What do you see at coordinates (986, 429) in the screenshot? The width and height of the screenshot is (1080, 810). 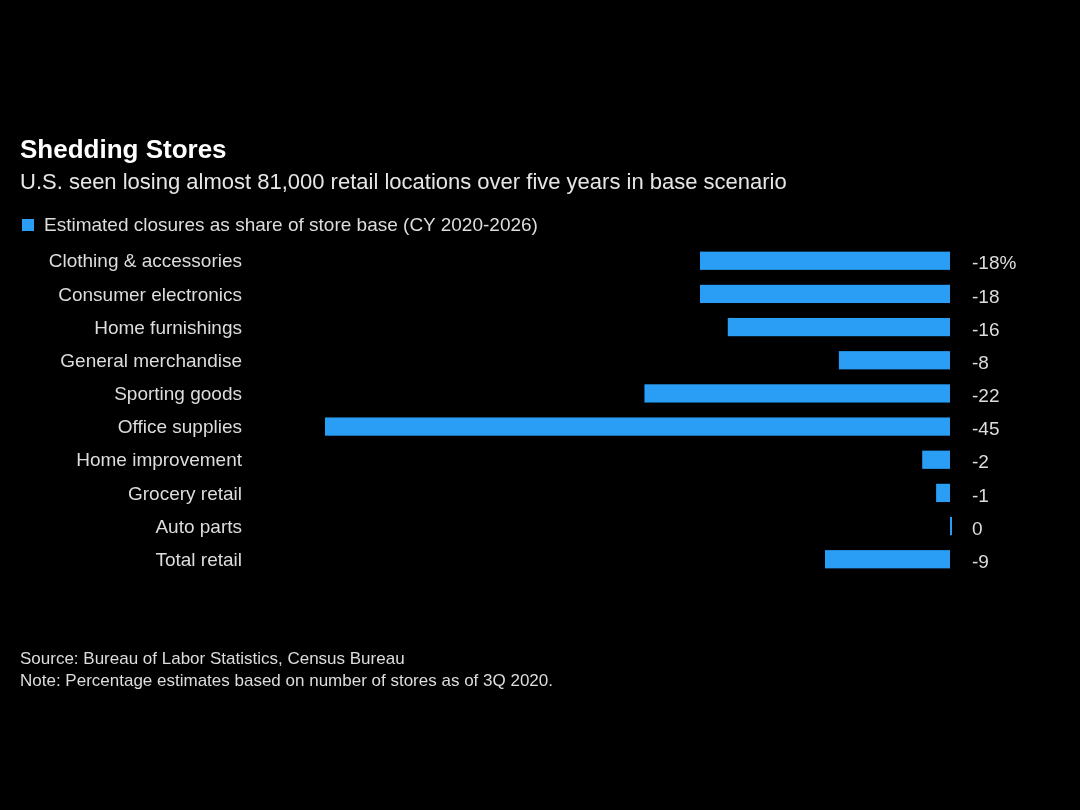 I see `data-label: -45` at bounding box center [986, 429].